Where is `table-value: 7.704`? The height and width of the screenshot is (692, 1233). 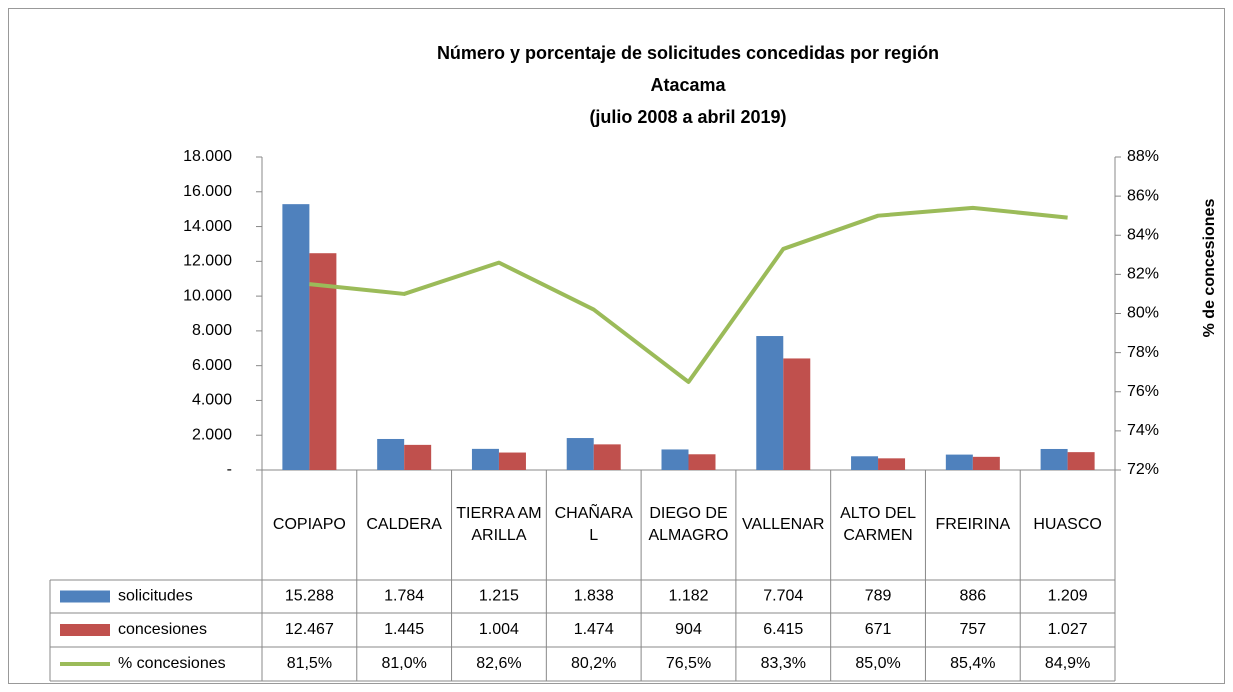 table-value: 7.704 is located at coordinates (783, 596).